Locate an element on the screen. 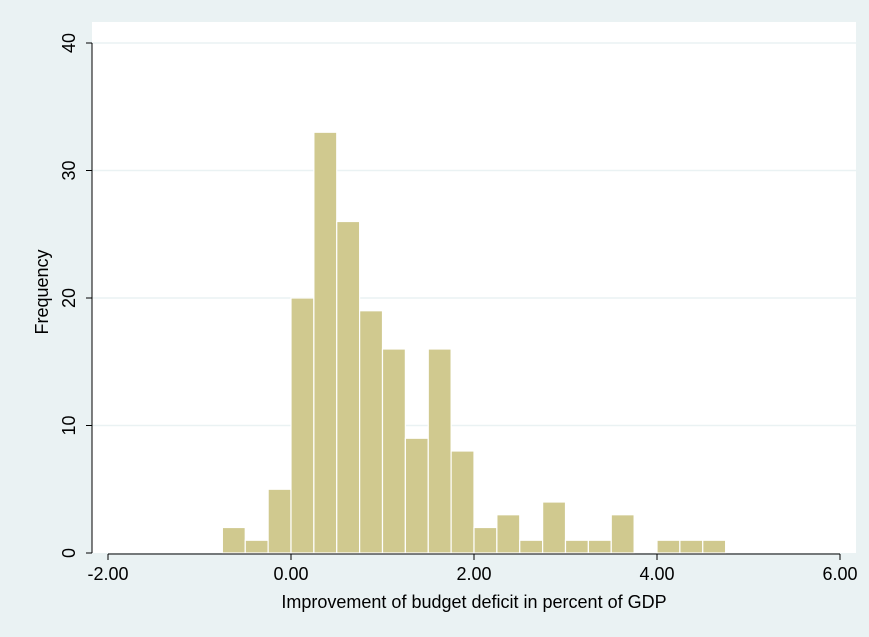 This screenshot has width=869, height=637. y-tick-label: 0 is located at coordinates (69, 553).